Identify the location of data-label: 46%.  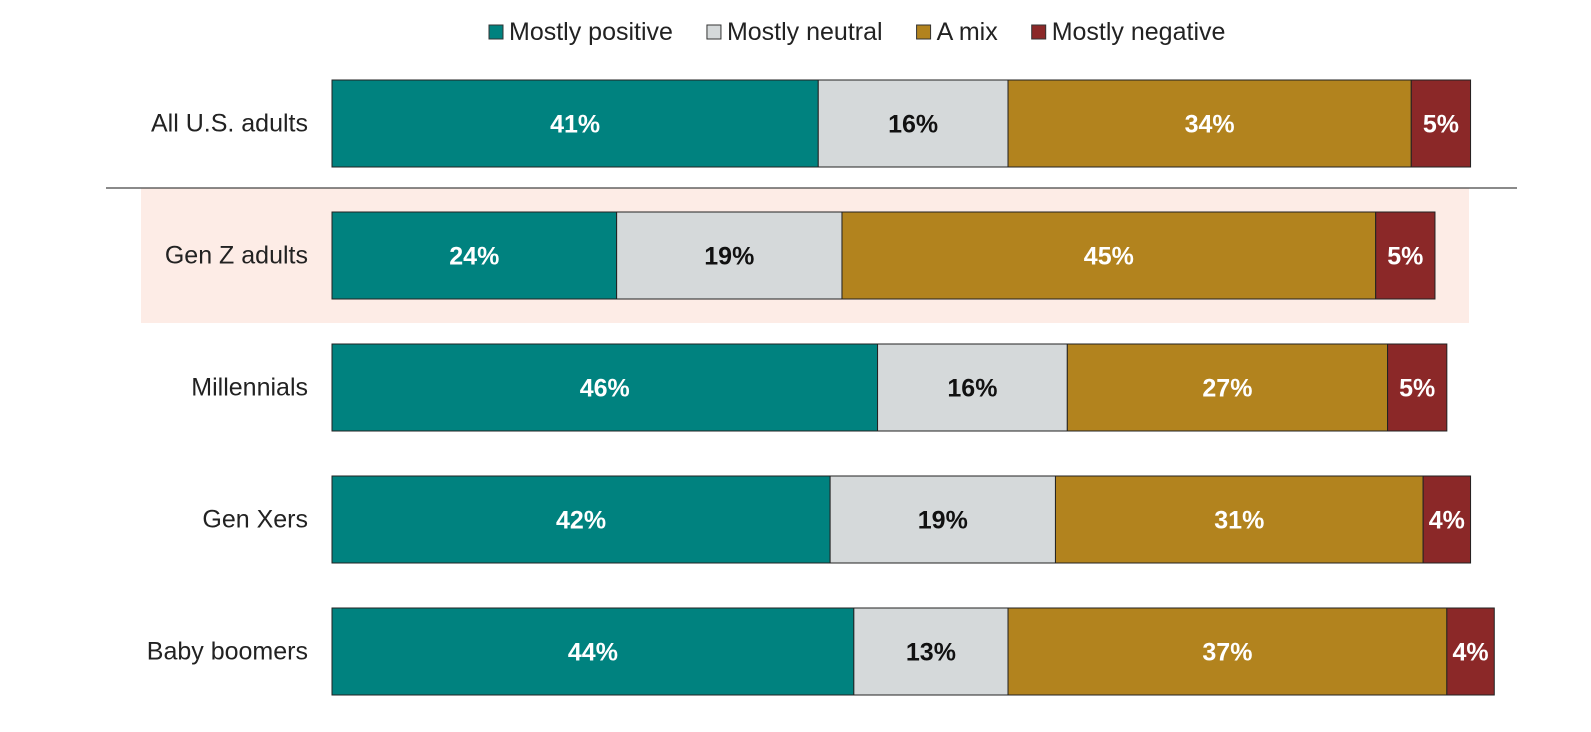
(605, 389).